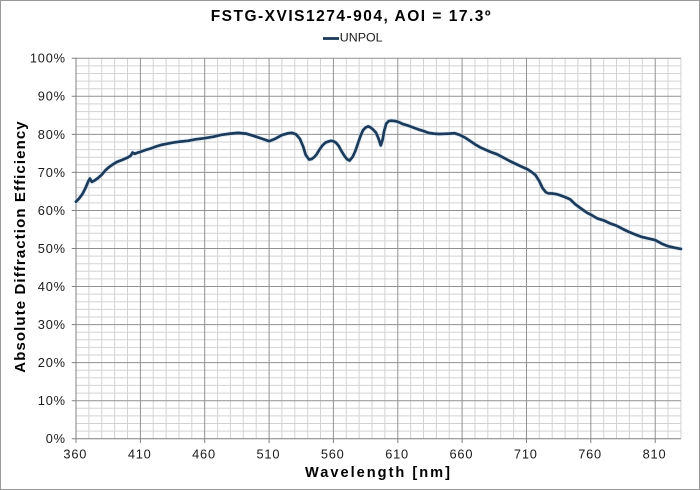 The image size is (700, 490). Describe the element at coordinates (52, 134) in the screenshot. I see `svg-text: 80%` at that location.